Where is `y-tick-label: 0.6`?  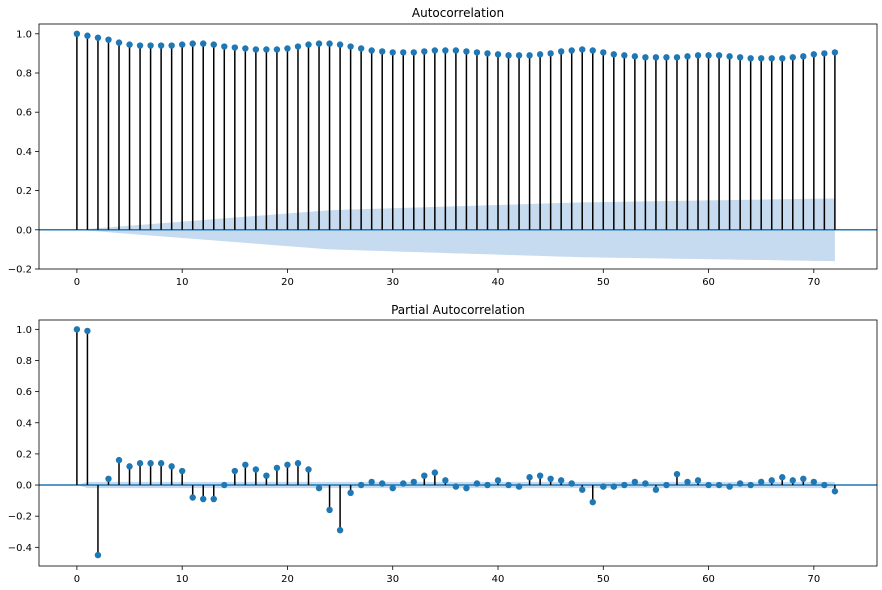
y-tick-label: 0.6 is located at coordinates (24, 392).